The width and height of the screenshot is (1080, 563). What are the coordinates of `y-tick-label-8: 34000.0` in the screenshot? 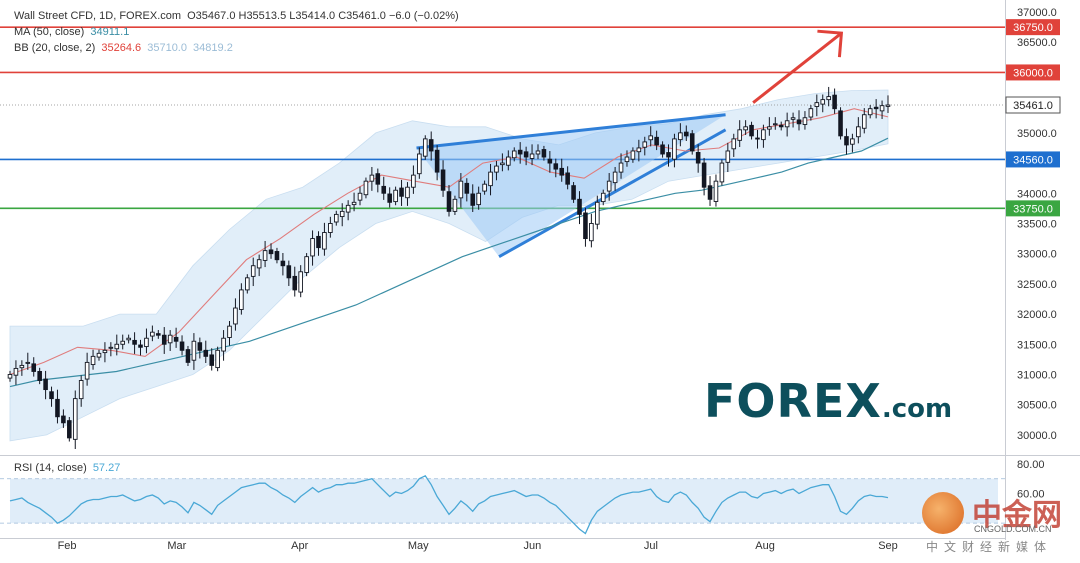 It's located at (1037, 194).